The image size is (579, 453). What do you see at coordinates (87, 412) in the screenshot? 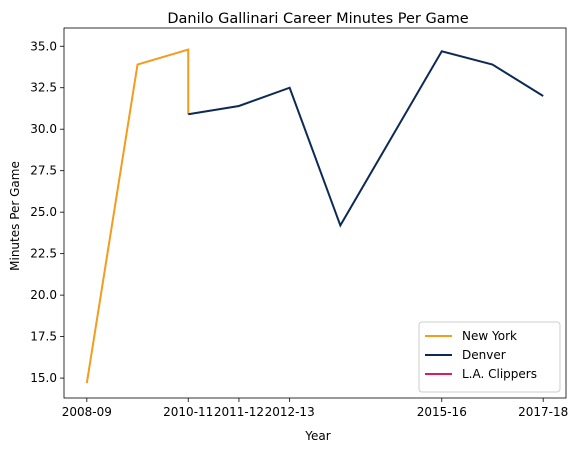
I see `x-tick-label: 2008-09` at bounding box center [87, 412].